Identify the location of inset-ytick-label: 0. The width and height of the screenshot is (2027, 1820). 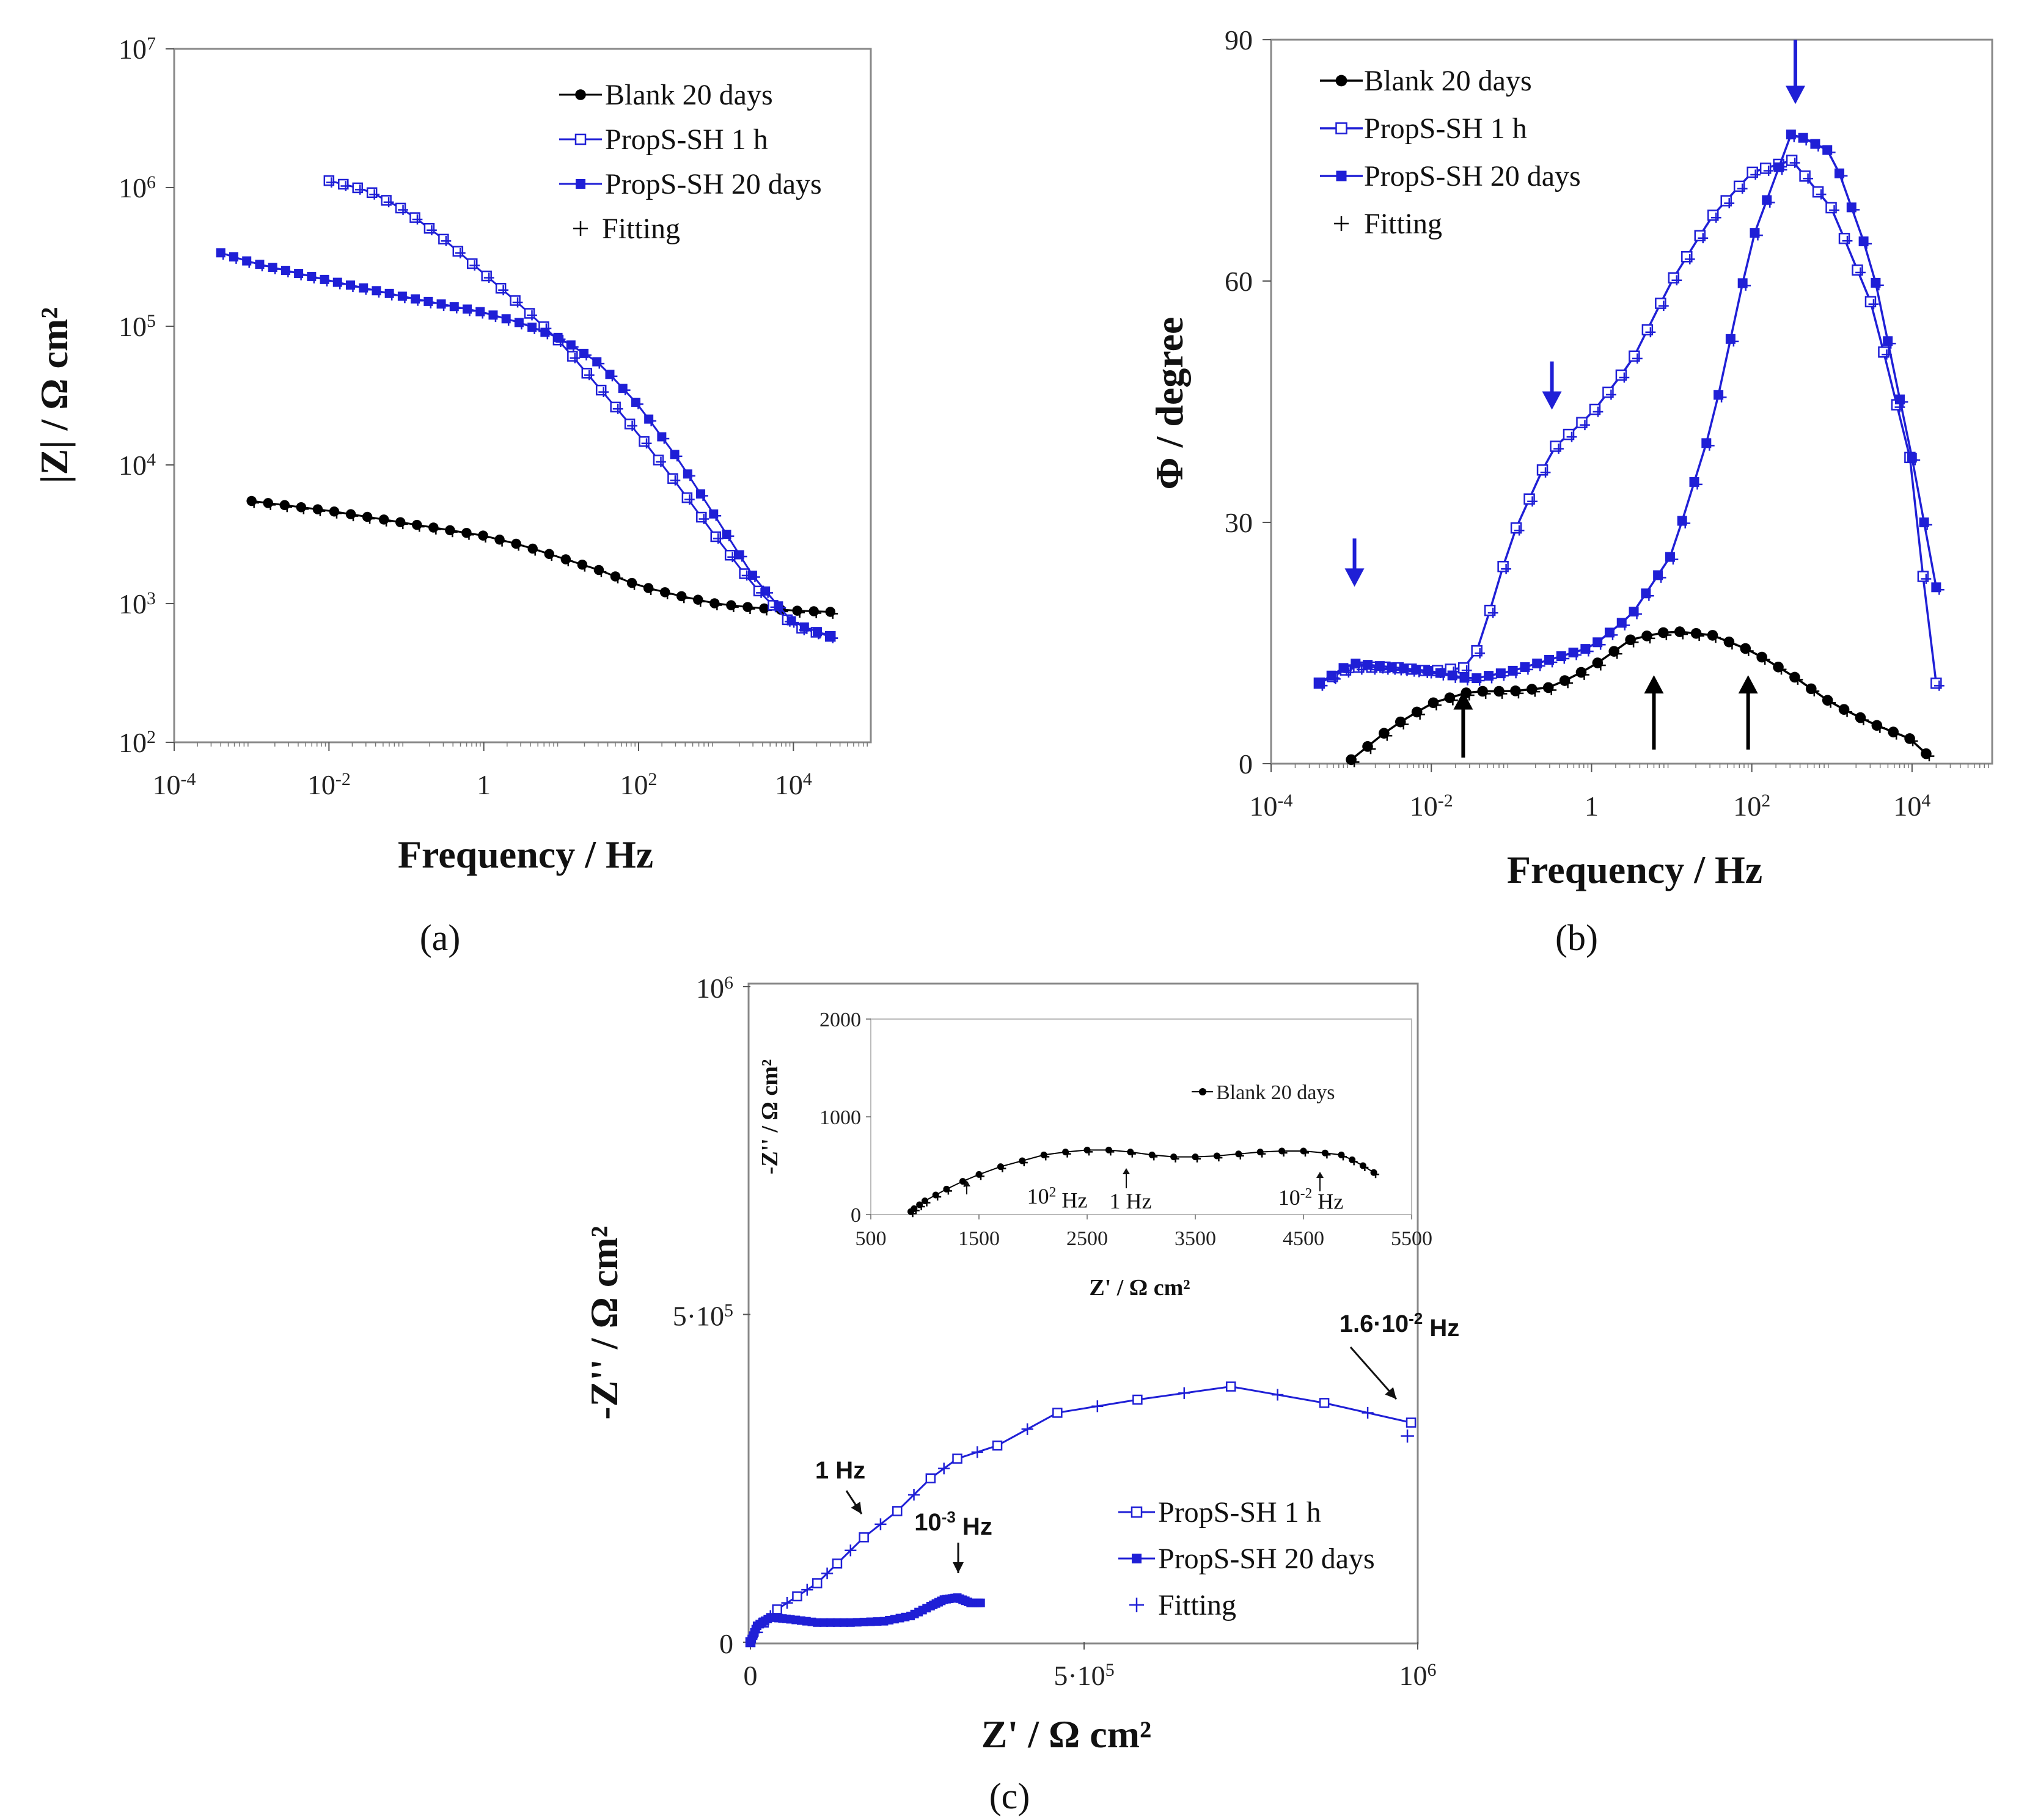
(856, 1215).